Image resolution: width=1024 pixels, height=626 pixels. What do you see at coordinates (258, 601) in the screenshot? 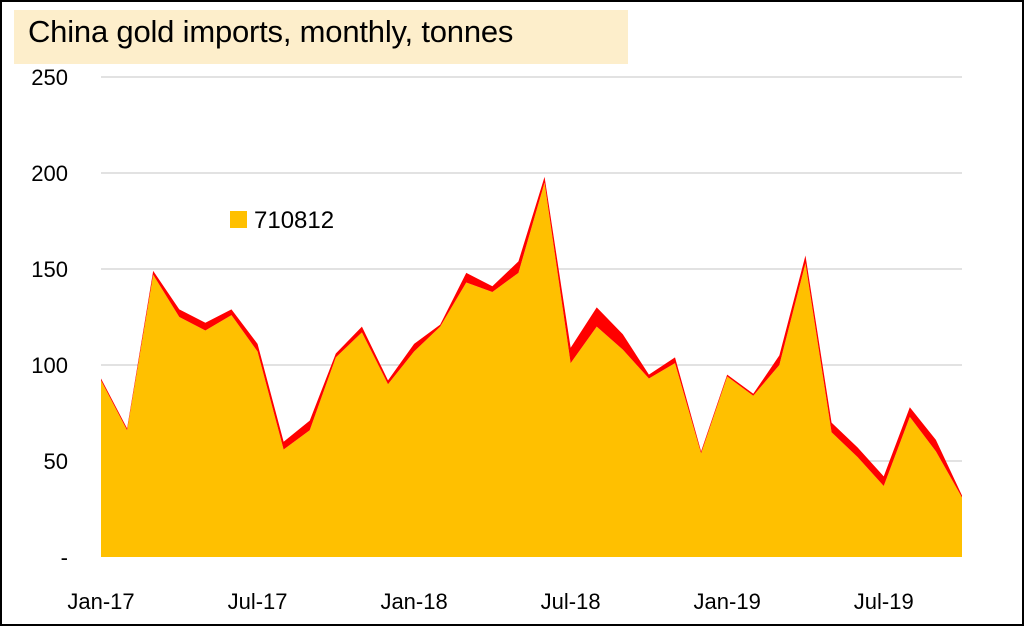
I see `x-tick-label-jul-17: Jul-17` at bounding box center [258, 601].